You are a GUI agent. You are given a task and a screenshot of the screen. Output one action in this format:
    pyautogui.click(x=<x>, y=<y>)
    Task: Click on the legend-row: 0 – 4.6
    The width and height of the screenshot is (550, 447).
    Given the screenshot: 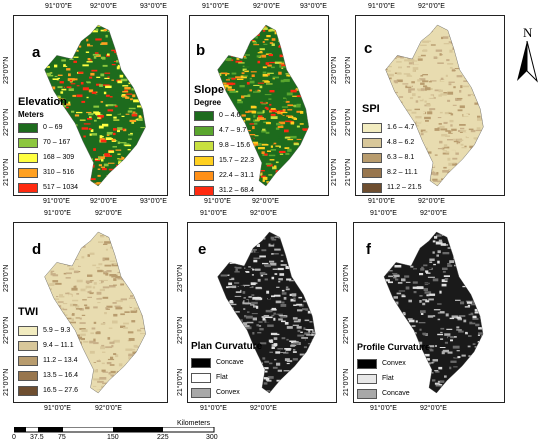 What is the action you would take?
    pyautogui.click(x=224, y=115)
    